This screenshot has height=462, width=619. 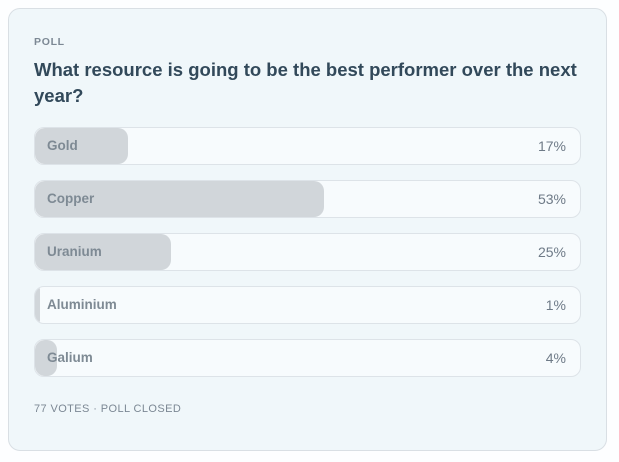 I want to click on poll-option-row: Copper 53%, so click(x=307, y=199).